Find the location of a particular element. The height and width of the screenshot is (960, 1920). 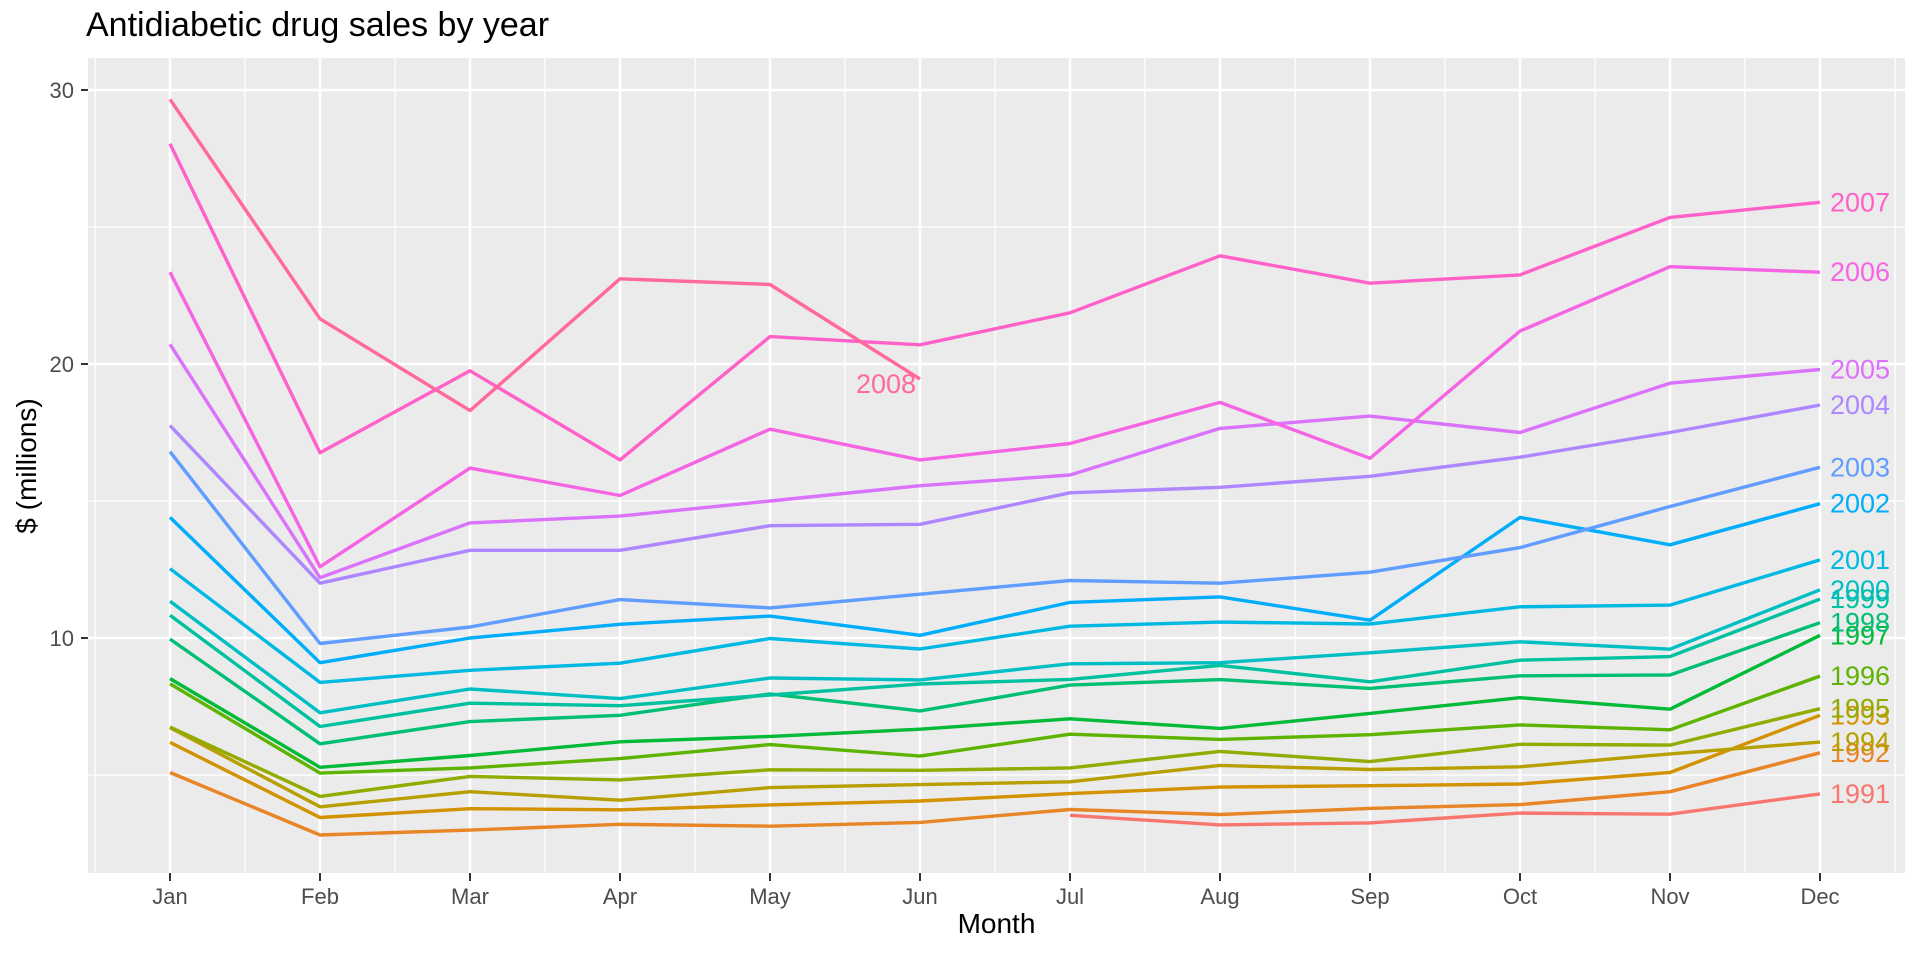

series-label-2007: 2007 is located at coordinates (1860, 202).